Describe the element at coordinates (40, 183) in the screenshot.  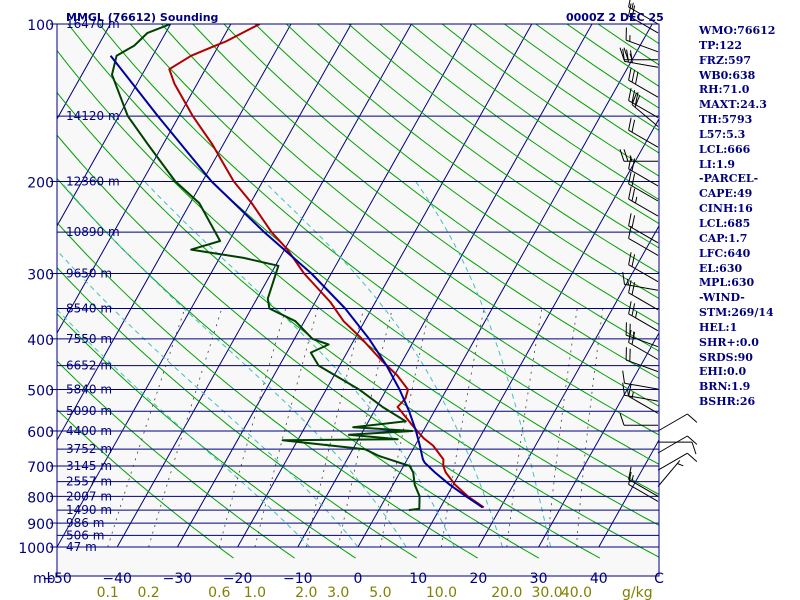
I see `pressure-label: 200` at that location.